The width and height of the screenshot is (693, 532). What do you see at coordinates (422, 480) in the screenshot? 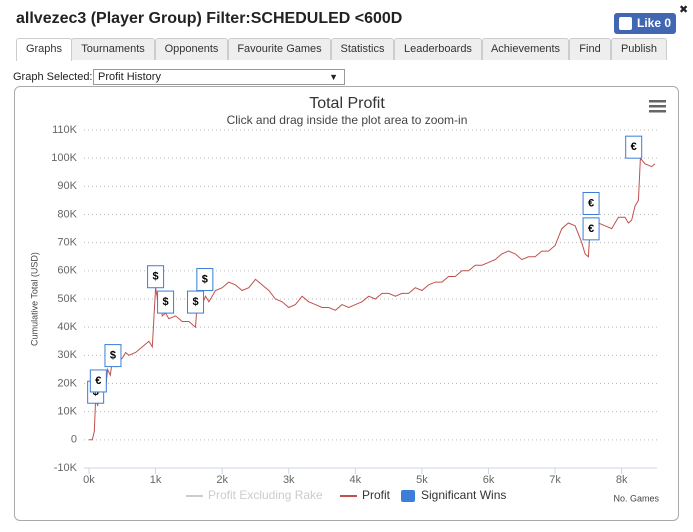
I see `x-tick-label: 5k` at bounding box center [422, 480].